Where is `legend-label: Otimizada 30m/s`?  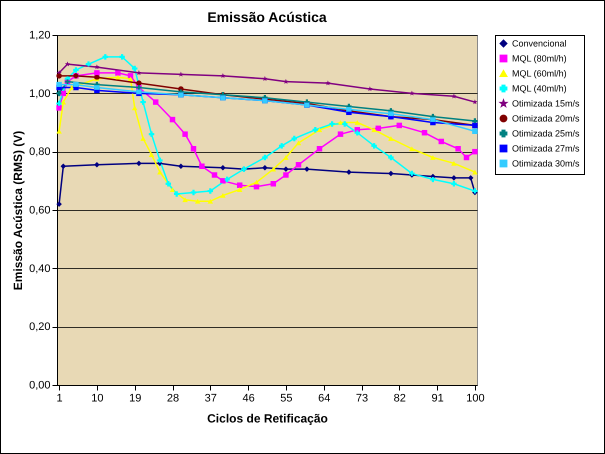
legend-label: Otimizada 30m/s is located at coordinates (546, 163).